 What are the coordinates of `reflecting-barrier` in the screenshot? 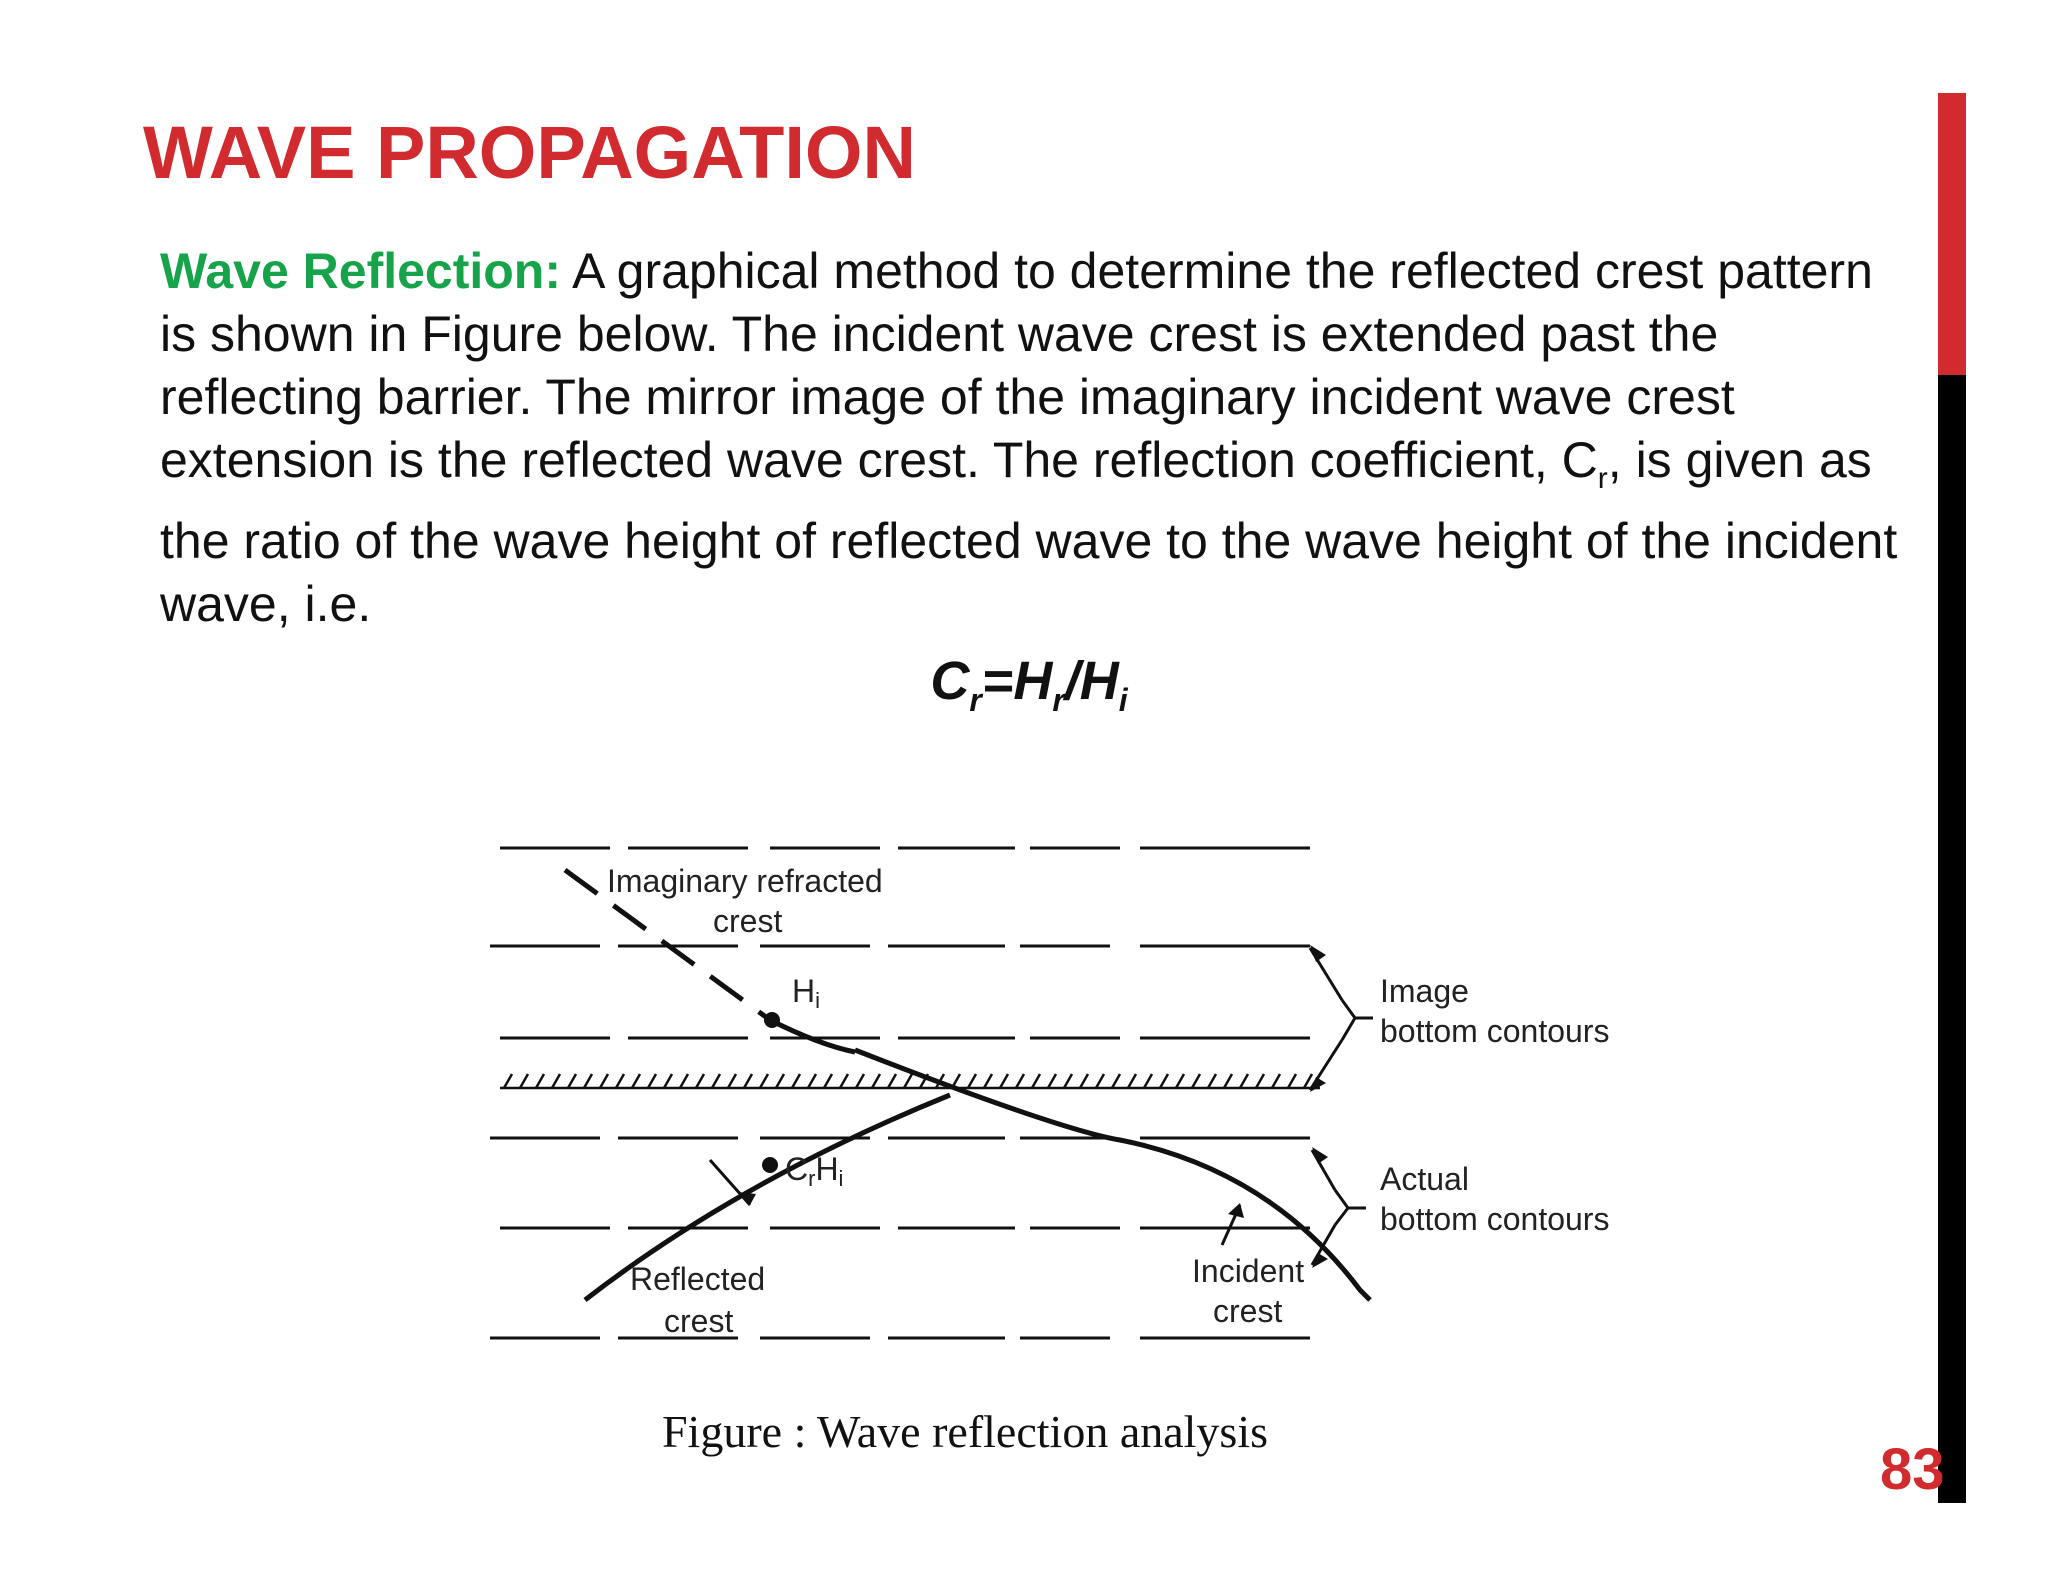 It's located at (910, 1081).